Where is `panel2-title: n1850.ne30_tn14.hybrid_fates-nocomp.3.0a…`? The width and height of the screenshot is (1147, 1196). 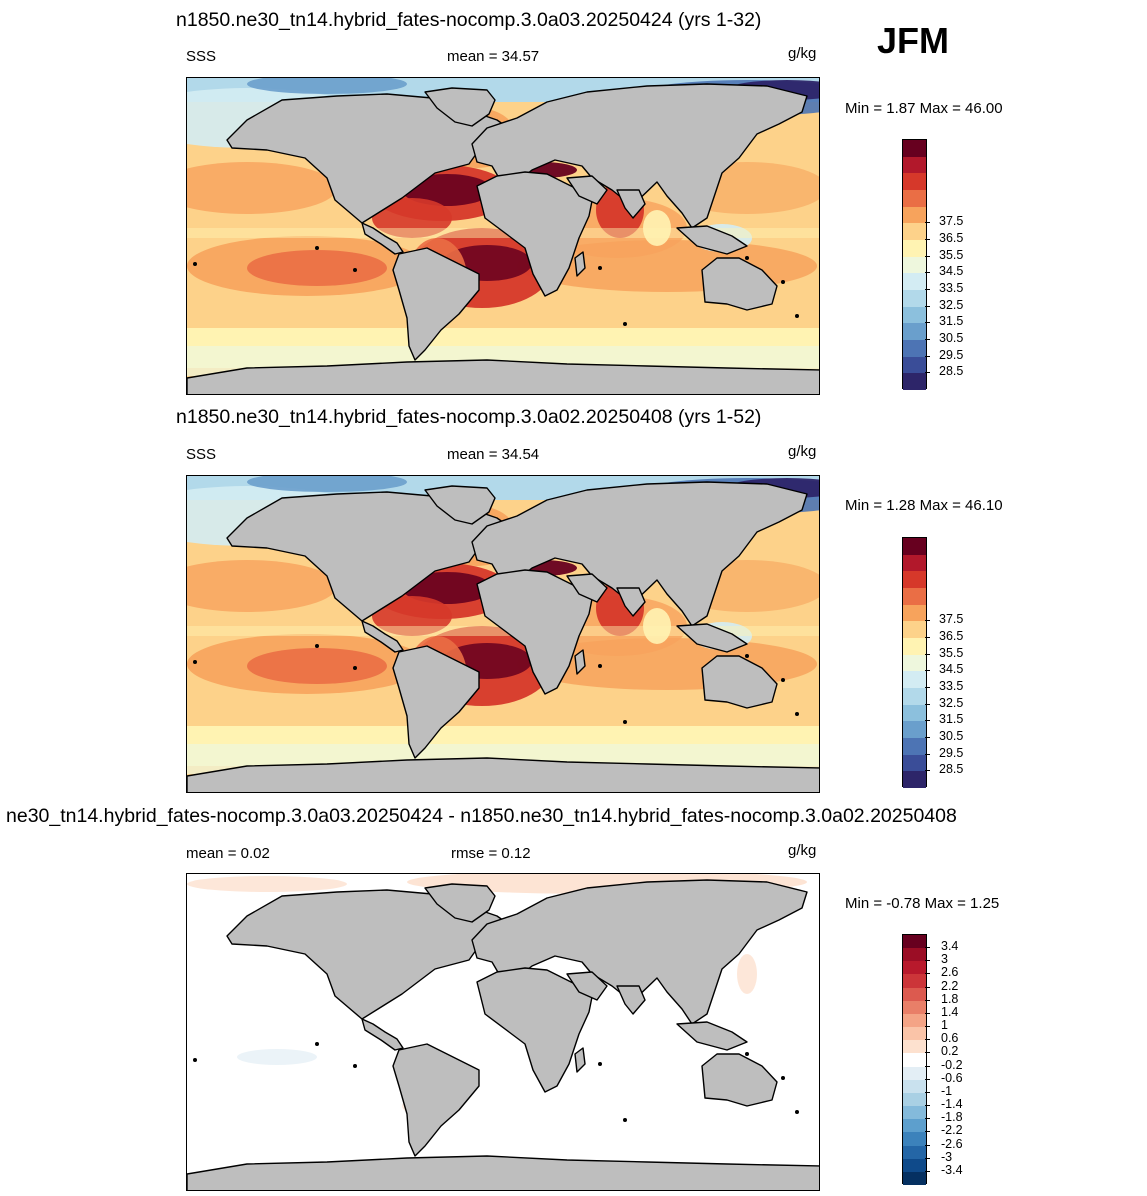 panel2-title: n1850.ne30_tn14.hybrid_fates-nocomp.3.0a… is located at coordinates (469, 417).